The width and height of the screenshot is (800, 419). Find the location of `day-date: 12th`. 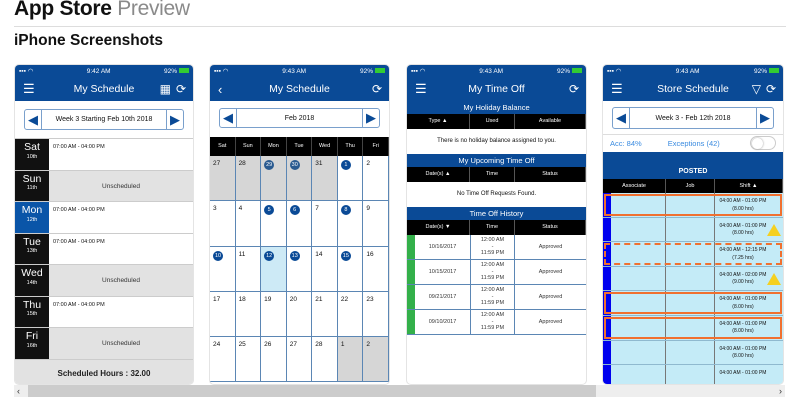

day-date: 12th is located at coordinates (32, 219).